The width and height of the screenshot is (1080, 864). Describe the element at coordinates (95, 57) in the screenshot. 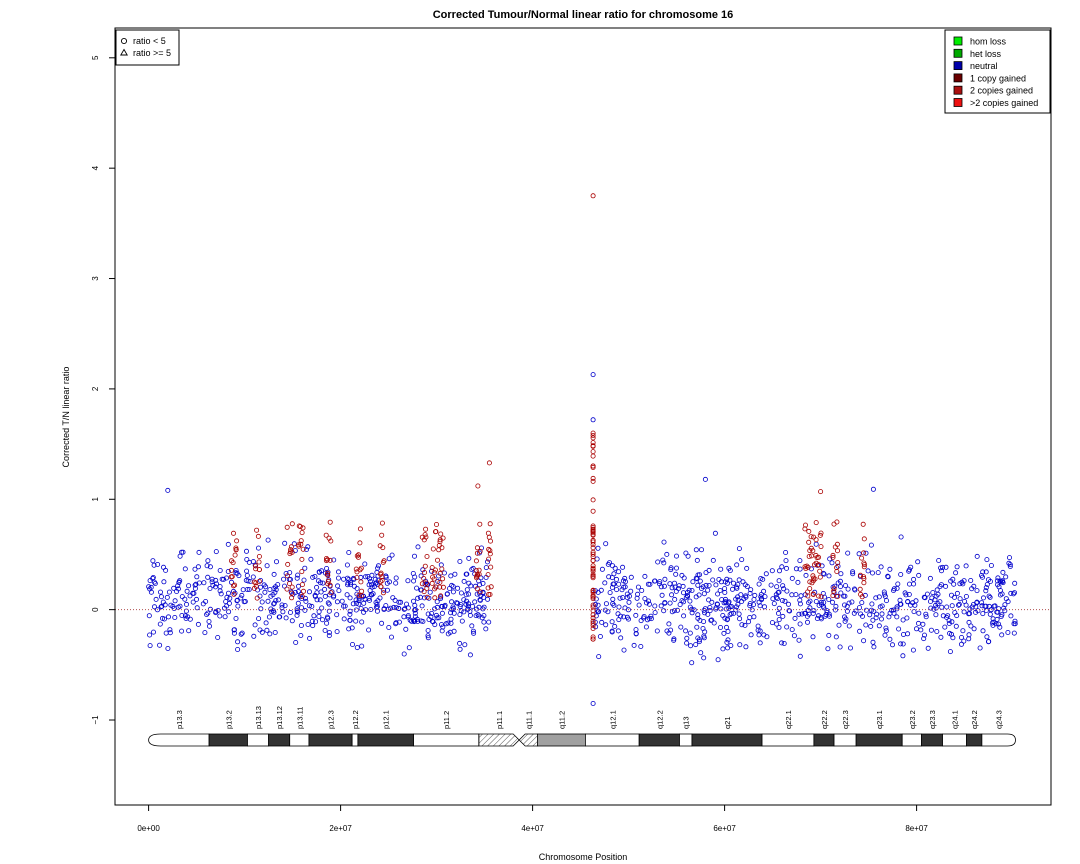

I see `y-tick-label: 5` at that location.